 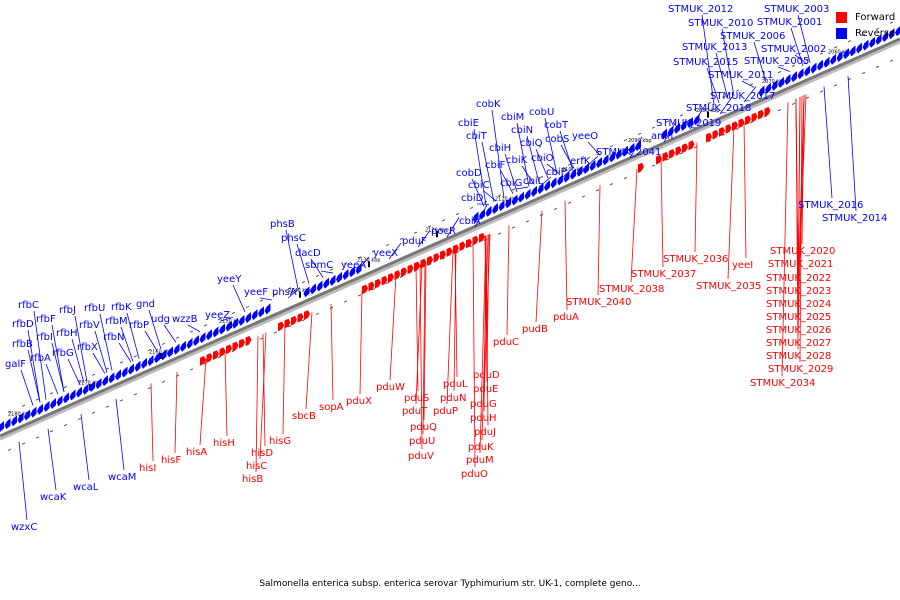 I want to click on gene-label-pduv: pduV, so click(x=421, y=456).